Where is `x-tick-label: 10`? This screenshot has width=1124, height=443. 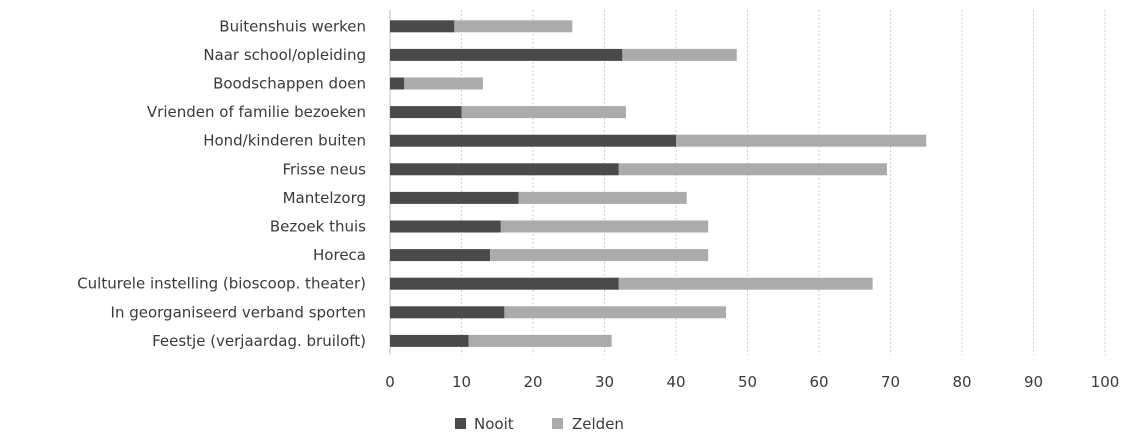
x-tick-label: 10 is located at coordinates (461, 382).